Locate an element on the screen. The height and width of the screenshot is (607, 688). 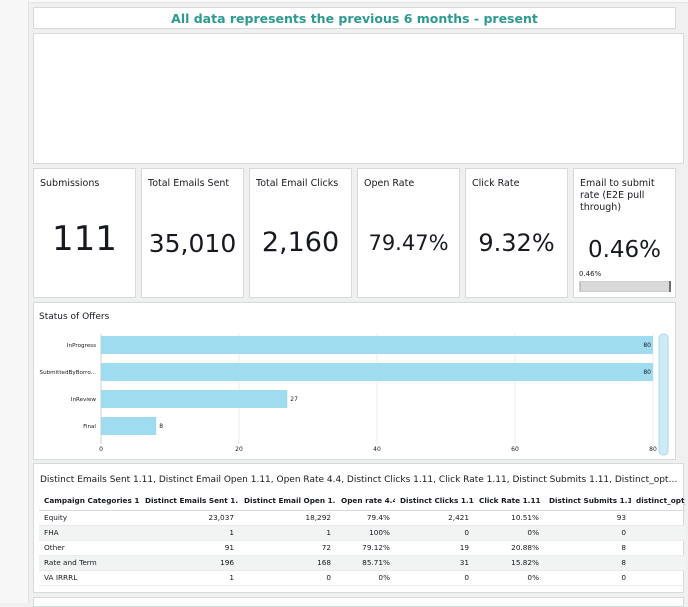
table-cell: VA IRRRL is located at coordinates (89, 577).